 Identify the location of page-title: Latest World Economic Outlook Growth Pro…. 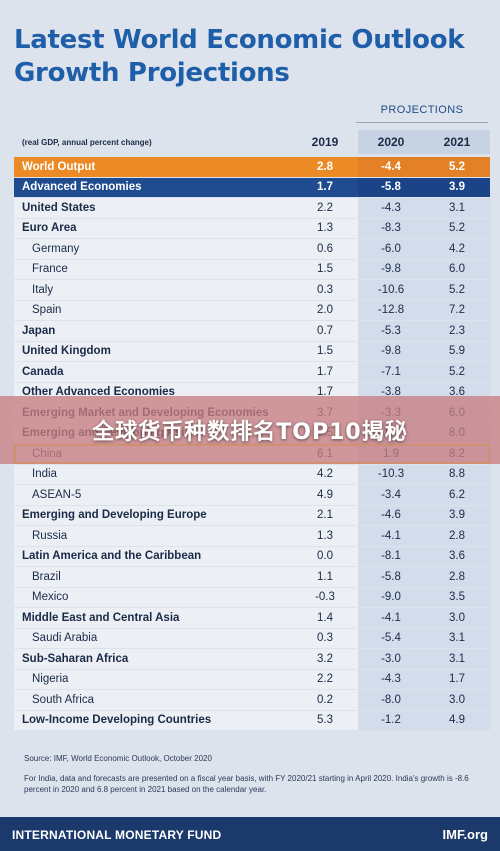
(239, 57).